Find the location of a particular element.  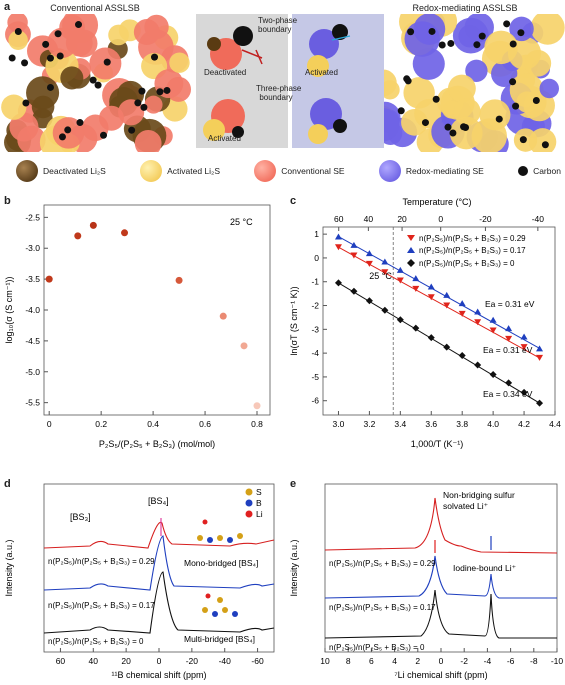

x-tick-label: -20 is located at coordinates (192, 661).